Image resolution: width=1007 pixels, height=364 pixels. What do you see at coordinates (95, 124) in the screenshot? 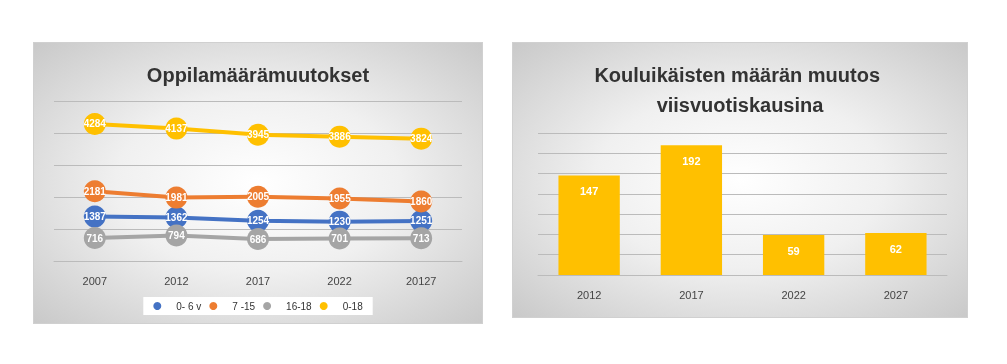
I see `data-label: 4284` at bounding box center [95, 124].